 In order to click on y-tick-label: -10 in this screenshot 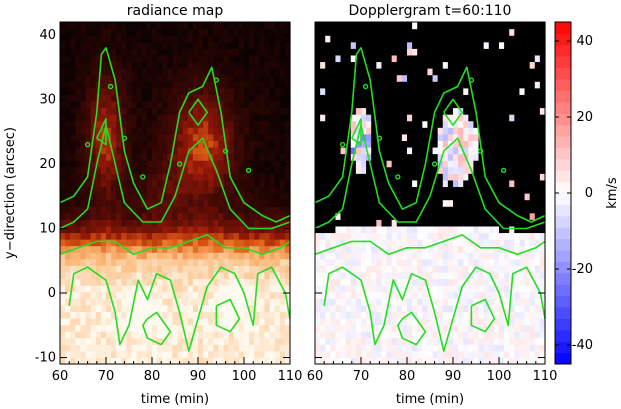, I will do `click(45, 358)`.